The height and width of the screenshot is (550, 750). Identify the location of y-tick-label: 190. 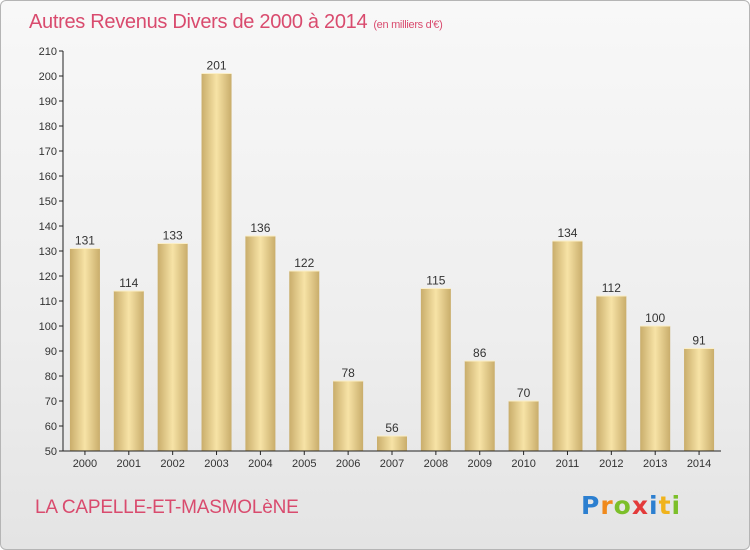
(48, 102).